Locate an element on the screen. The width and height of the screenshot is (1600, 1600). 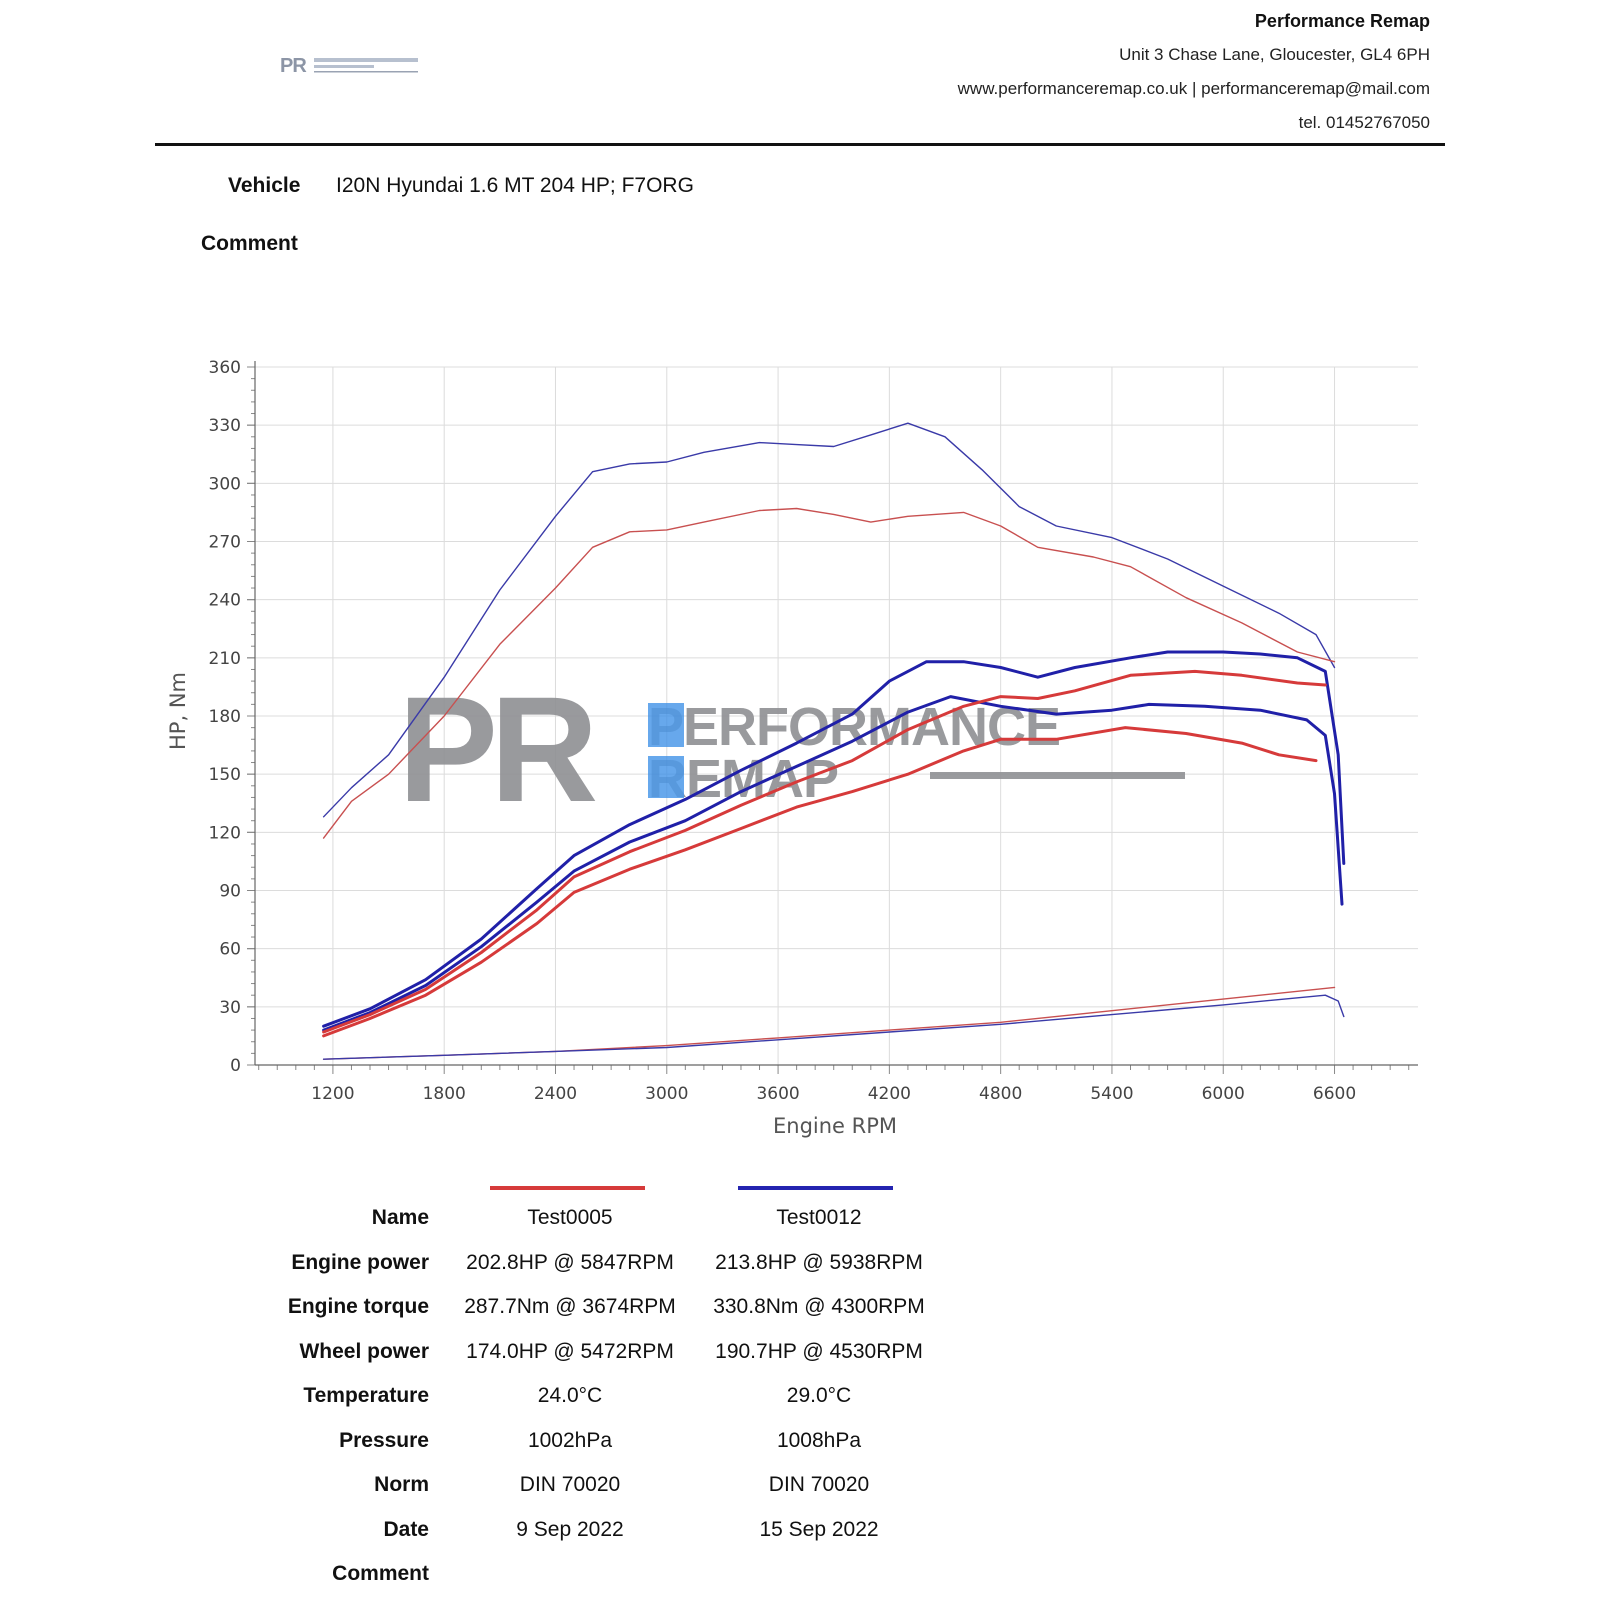
y-tick-label: 300 is located at coordinates (225, 484).